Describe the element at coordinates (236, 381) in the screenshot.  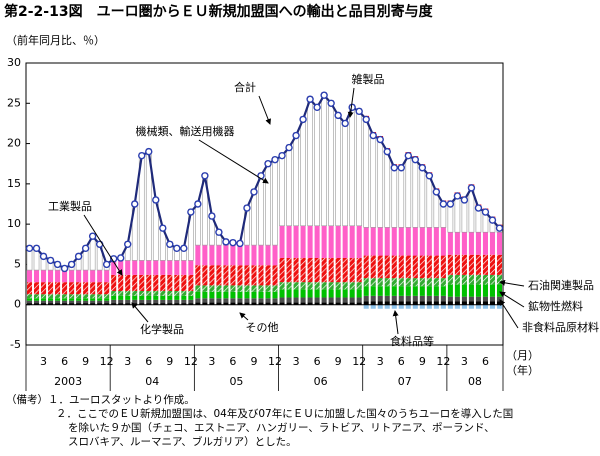
I see `year-label: 05` at that location.